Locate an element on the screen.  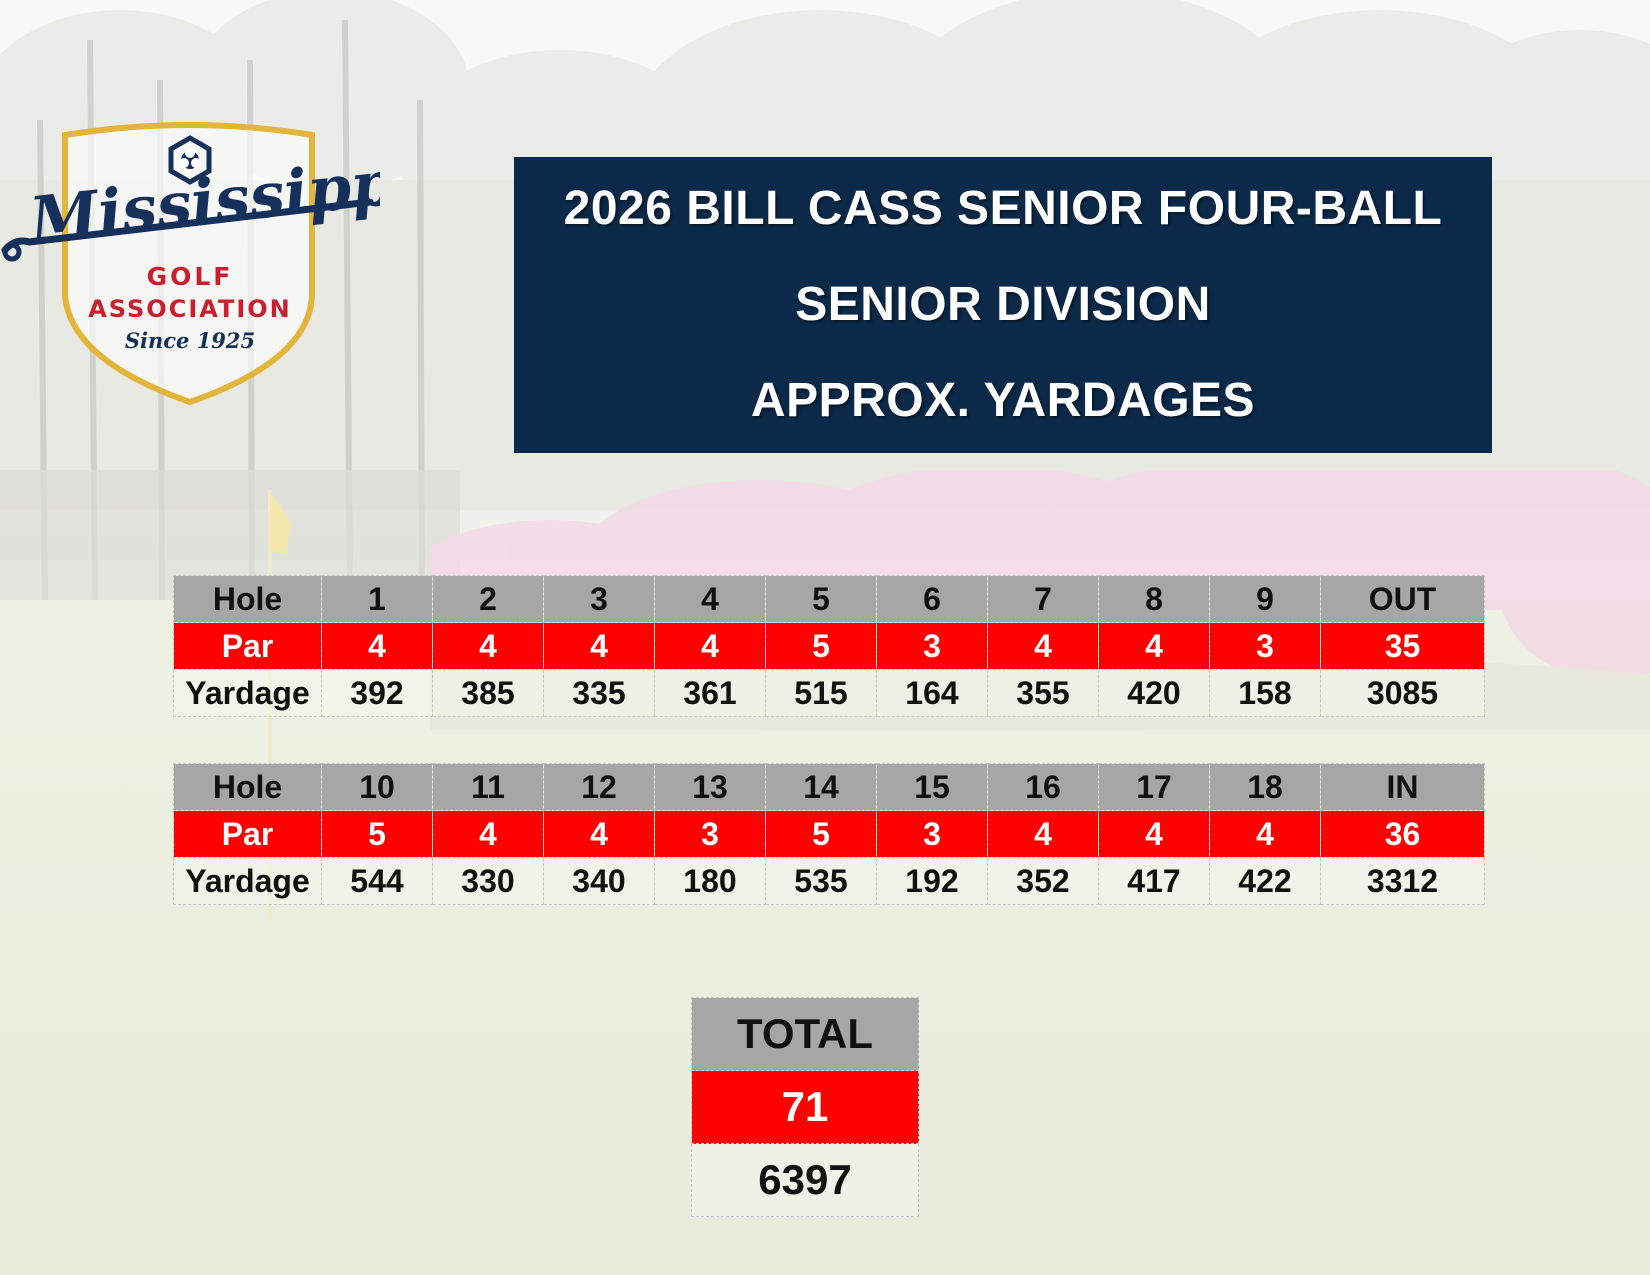
svg-text: GOLF is located at coordinates (190, 276).